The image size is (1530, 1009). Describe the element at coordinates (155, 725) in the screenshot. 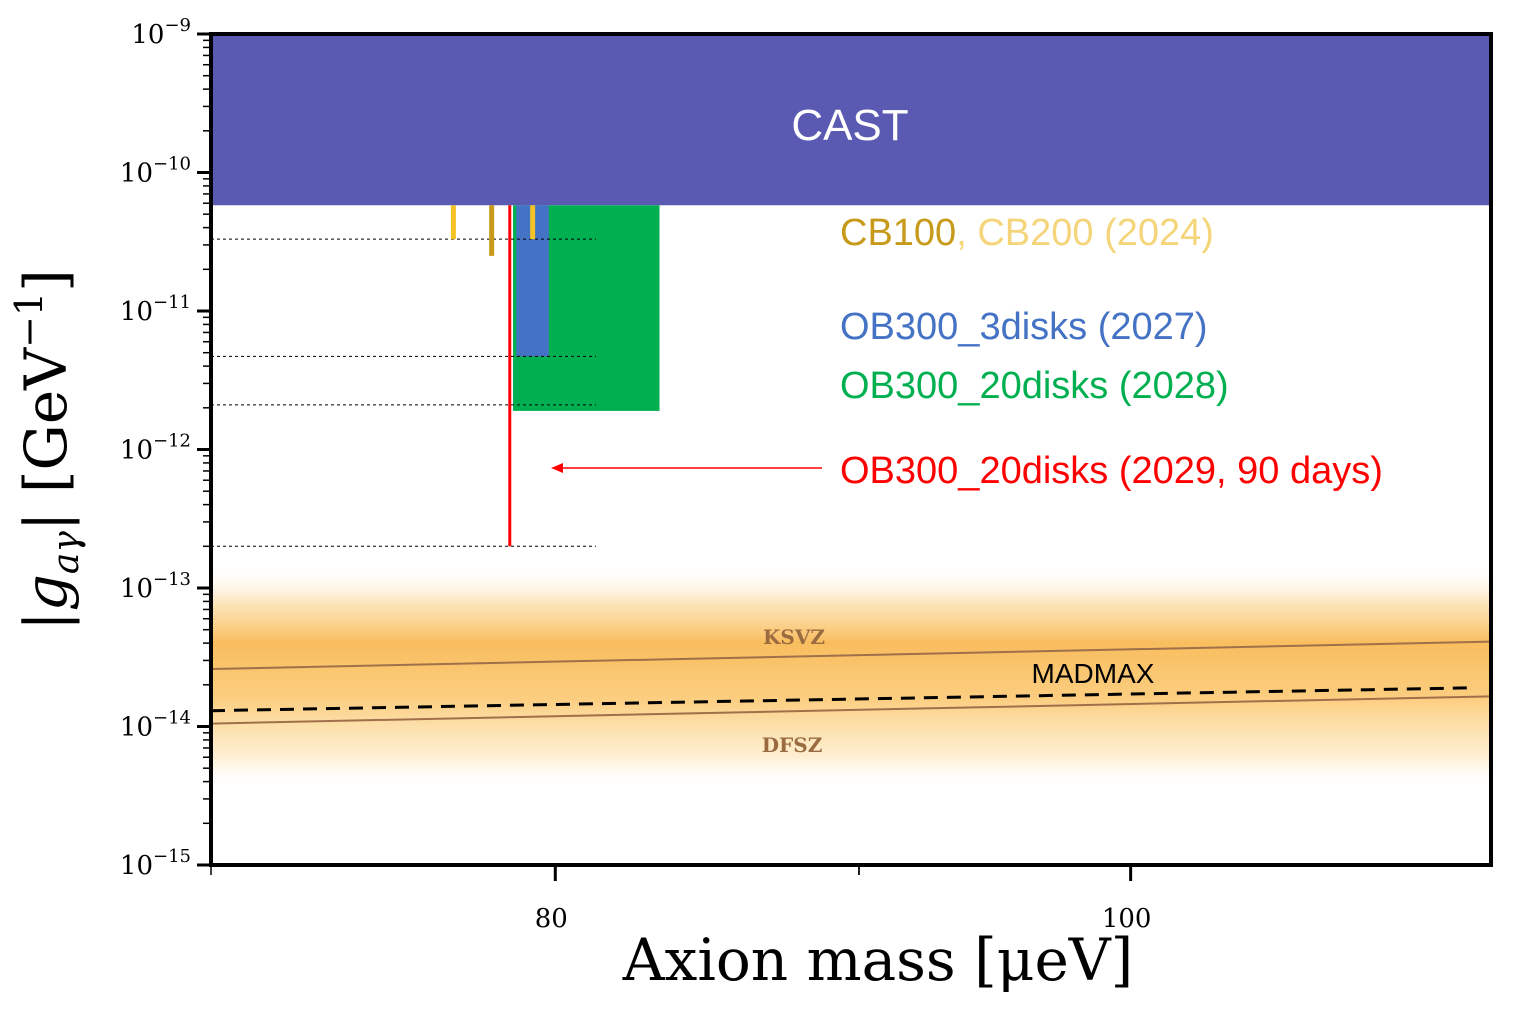

I see `y-tick-label: 10−14` at that location.